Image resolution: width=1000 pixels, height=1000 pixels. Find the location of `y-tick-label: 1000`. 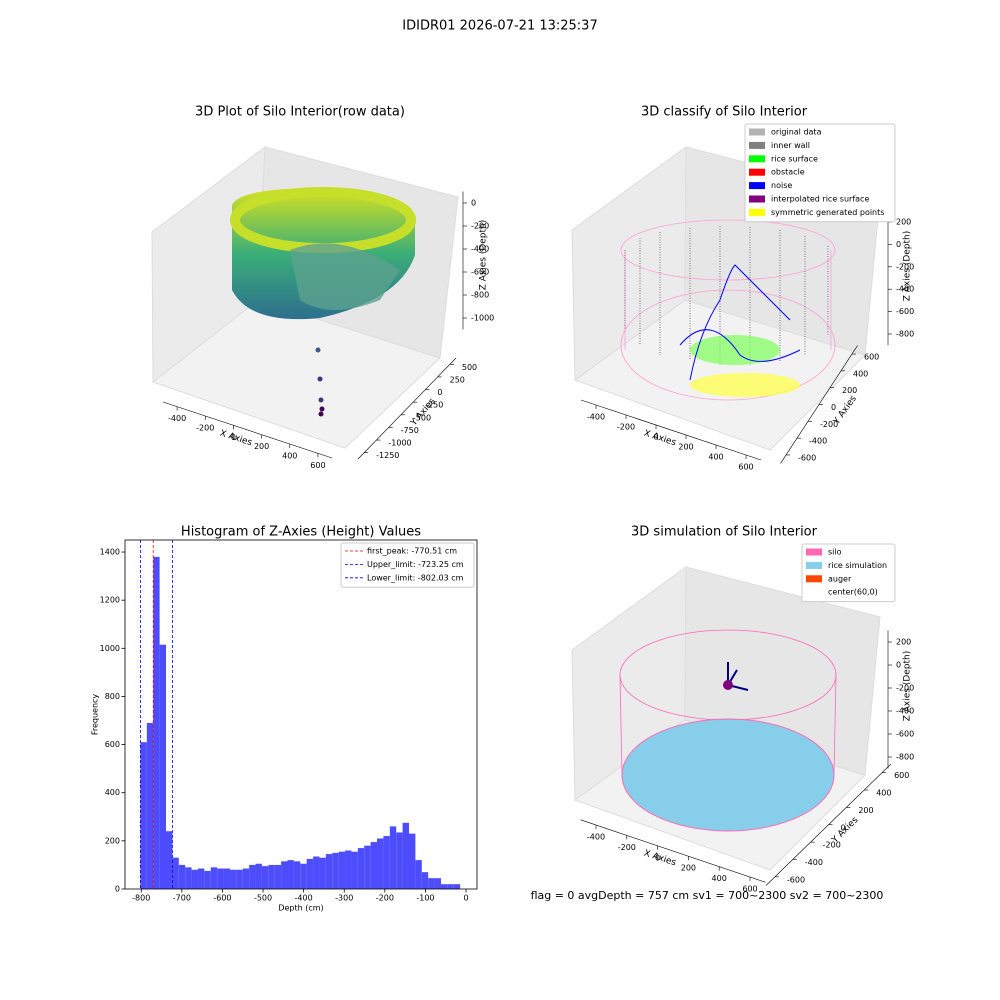

y-tick-label: 1000 is located at coordinates (110, 648).